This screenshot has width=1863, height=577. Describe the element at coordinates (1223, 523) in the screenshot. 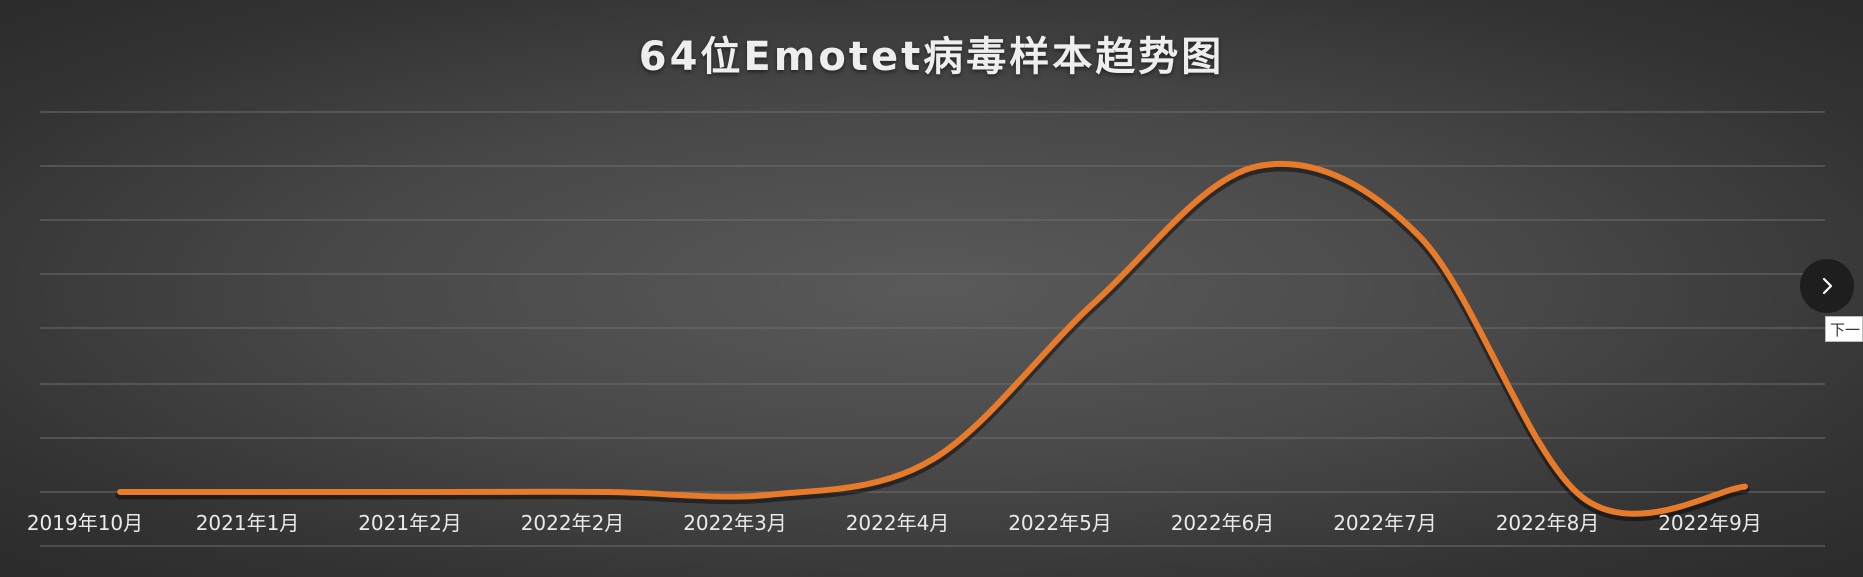

I see `x-tick-label: 2022年6月` at that location.